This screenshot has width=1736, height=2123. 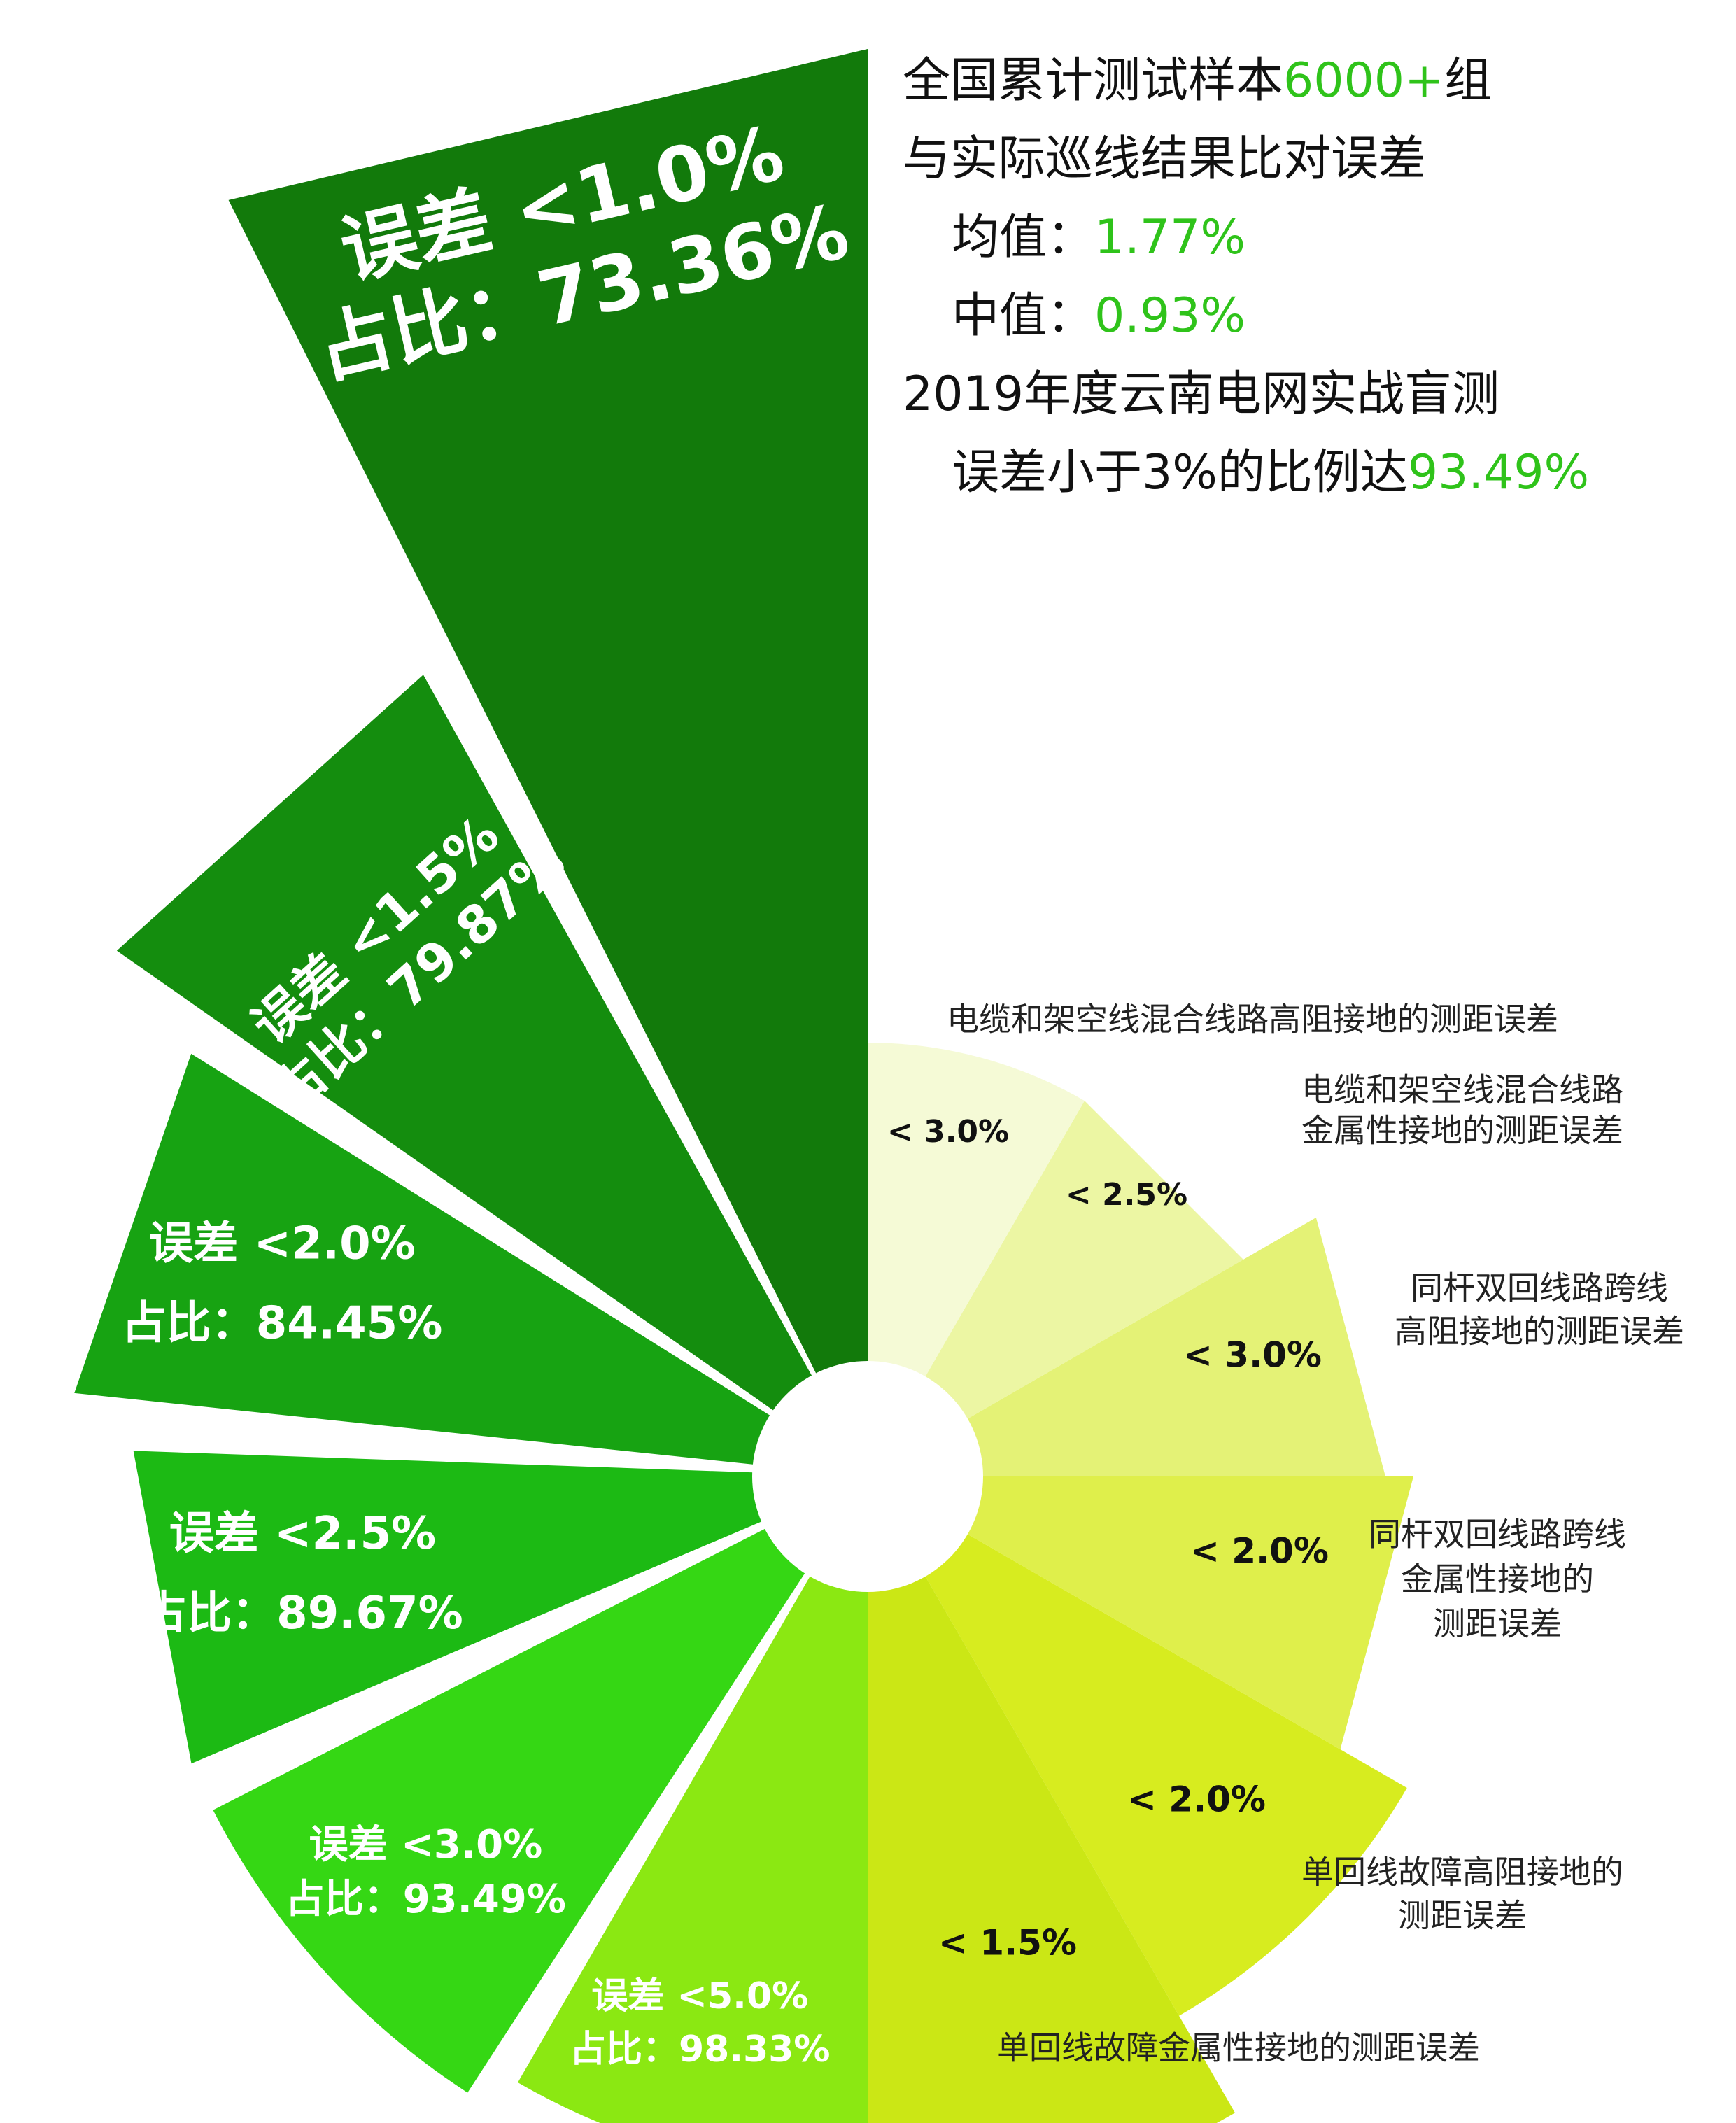 I want to click on sector-category-label: 金属性接地的, so click(x=1497, y=1579).